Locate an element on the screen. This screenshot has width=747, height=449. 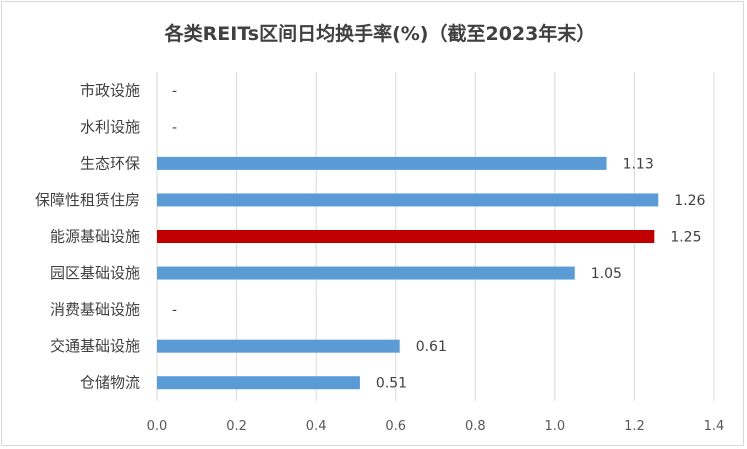
chart-title: 各类REITs区间日均换手率(%)（截至2023年末） is located at coordinates (380, 33).